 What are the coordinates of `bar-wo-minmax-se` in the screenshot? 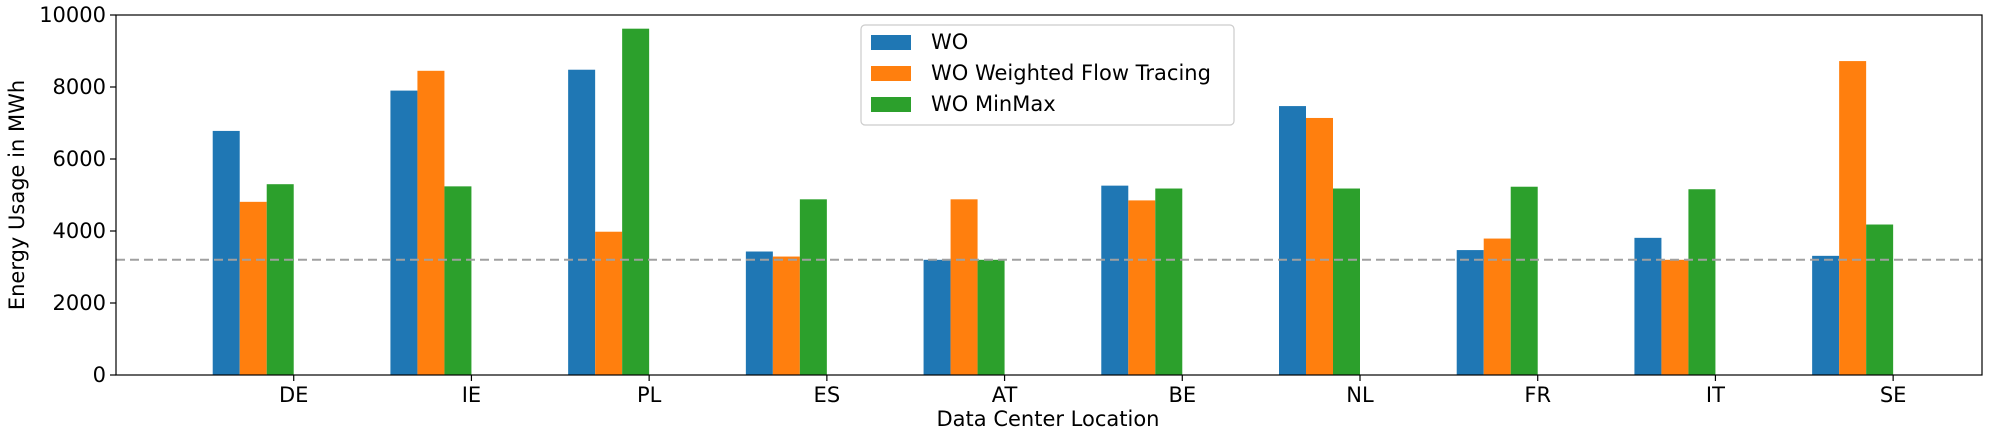 It's located at (1880, 299).